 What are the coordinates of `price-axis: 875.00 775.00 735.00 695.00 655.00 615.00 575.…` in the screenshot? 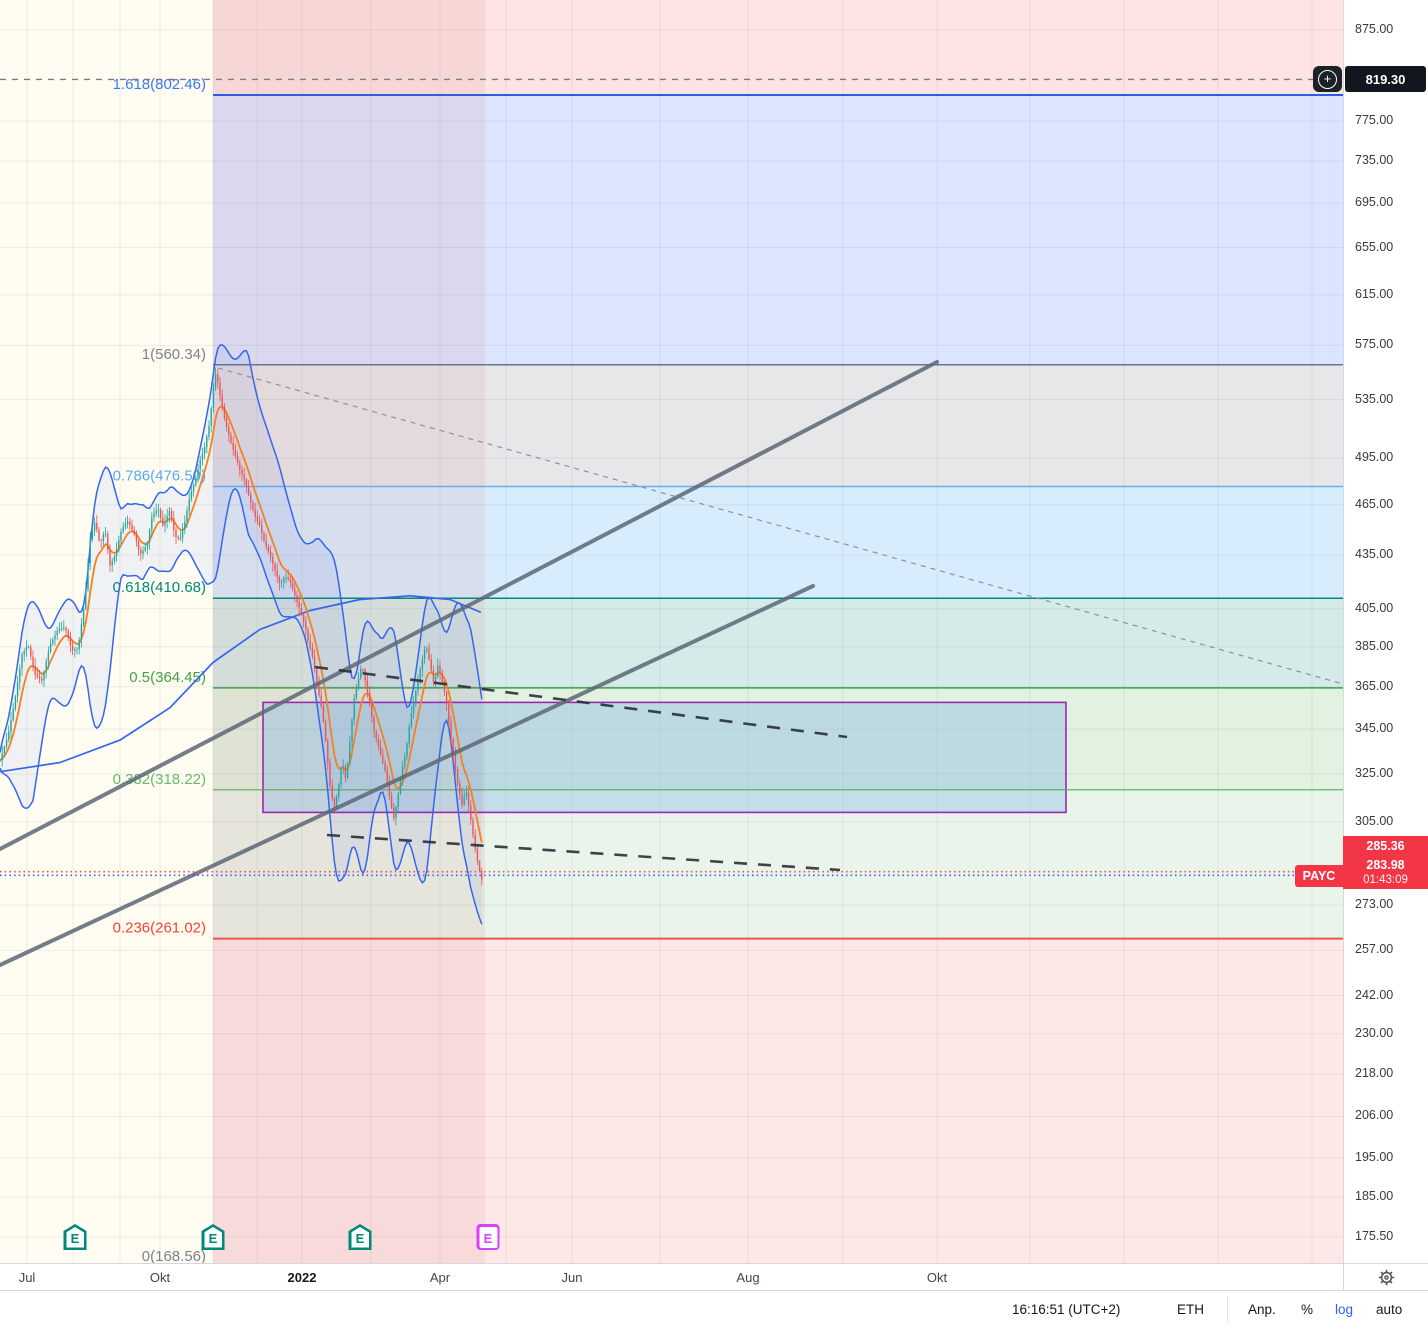 It's located at (1385, 631).